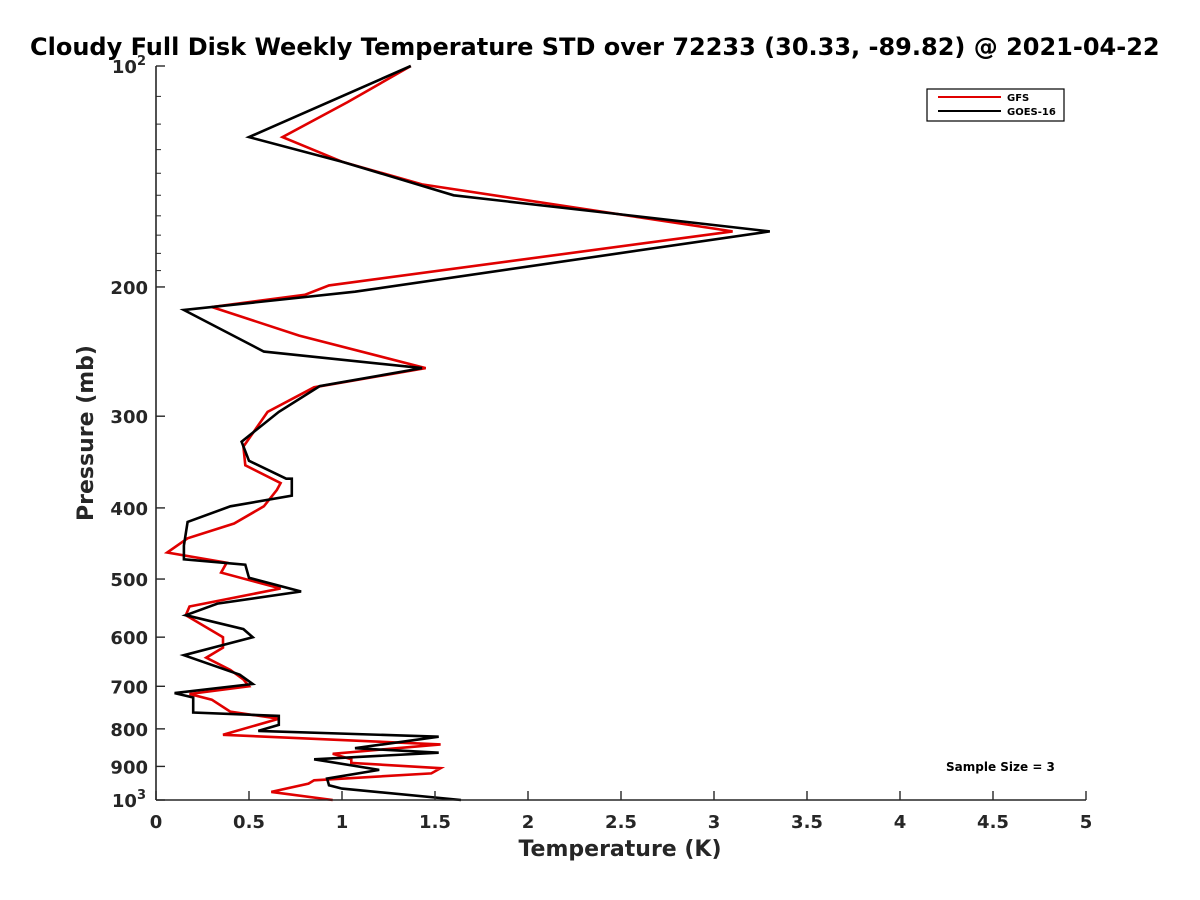 The width and height of the screenshot is (1200, 900). I want to click on legend: GFS GOES-16, so click(995, 105).